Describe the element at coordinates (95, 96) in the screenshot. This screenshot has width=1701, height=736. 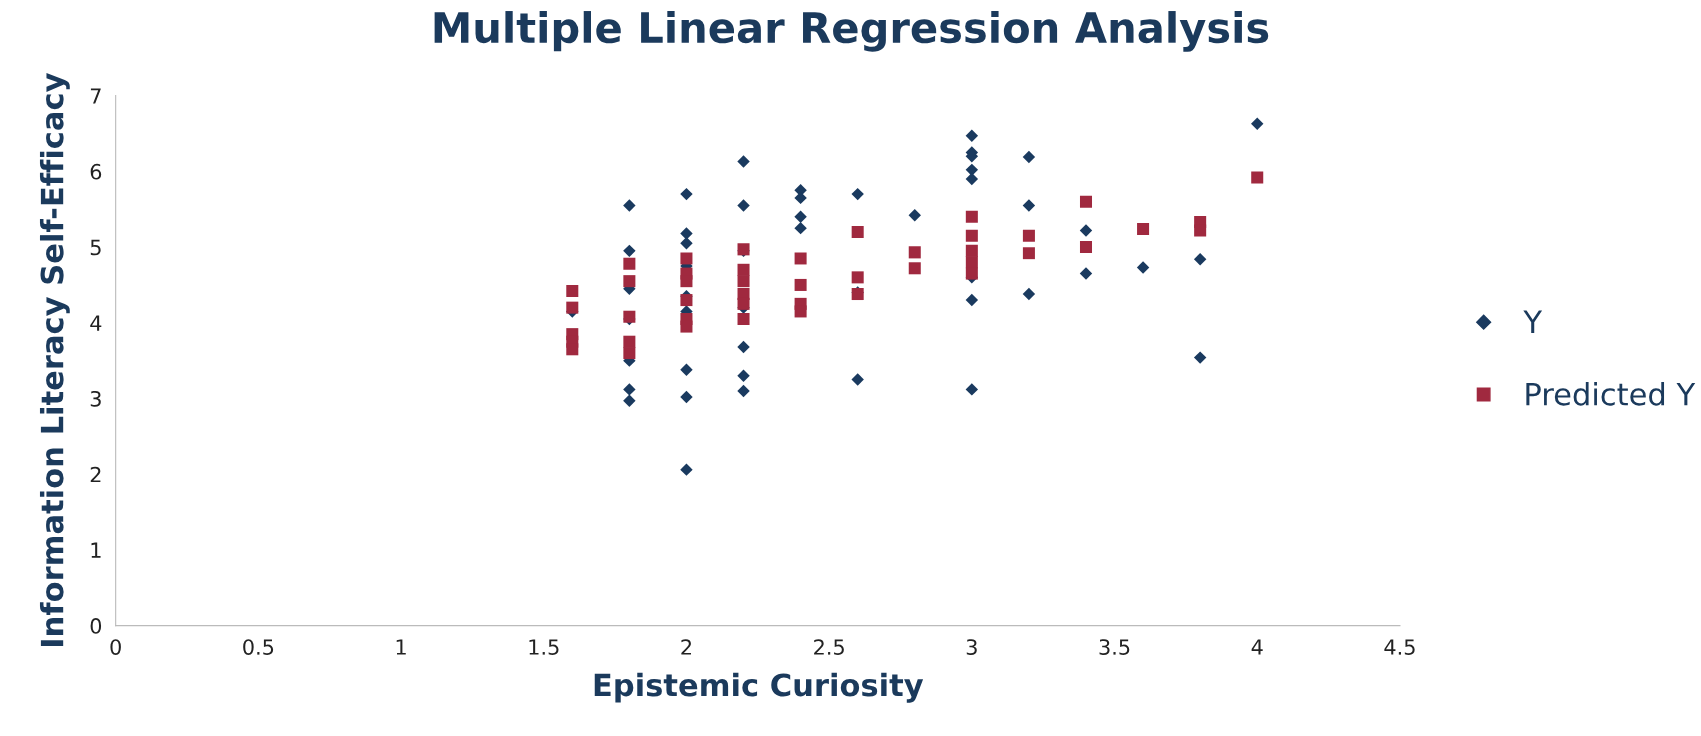
I see `y-tick-label: 7` at that location.